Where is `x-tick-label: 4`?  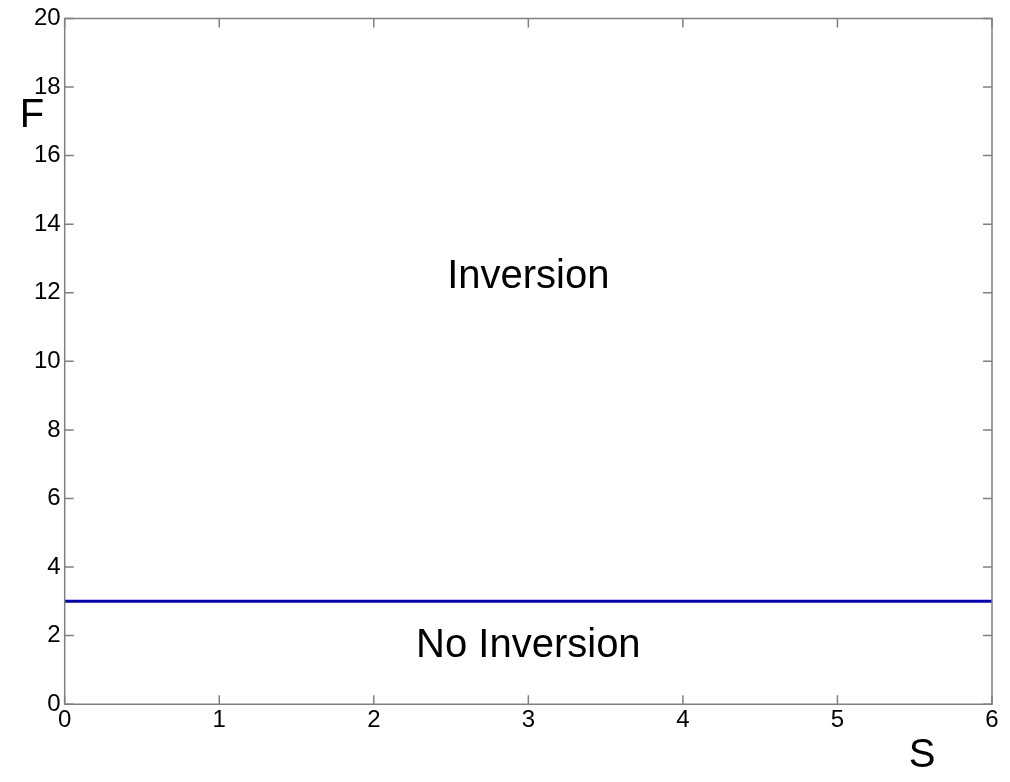 x-tick-label: 4 is located at coordinates (683, 719).